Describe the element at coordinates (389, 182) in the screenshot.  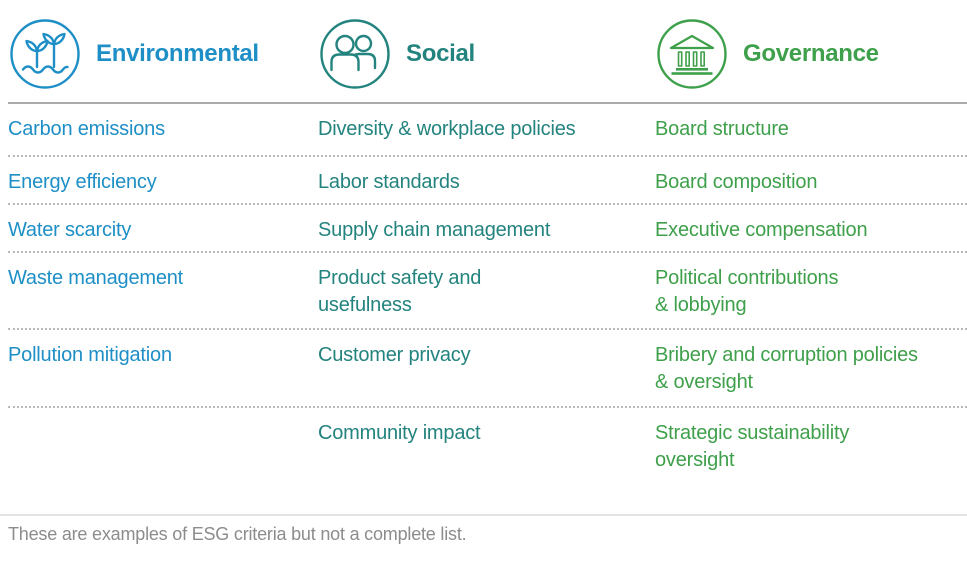
I see `social-item: Labor standards` at that location.